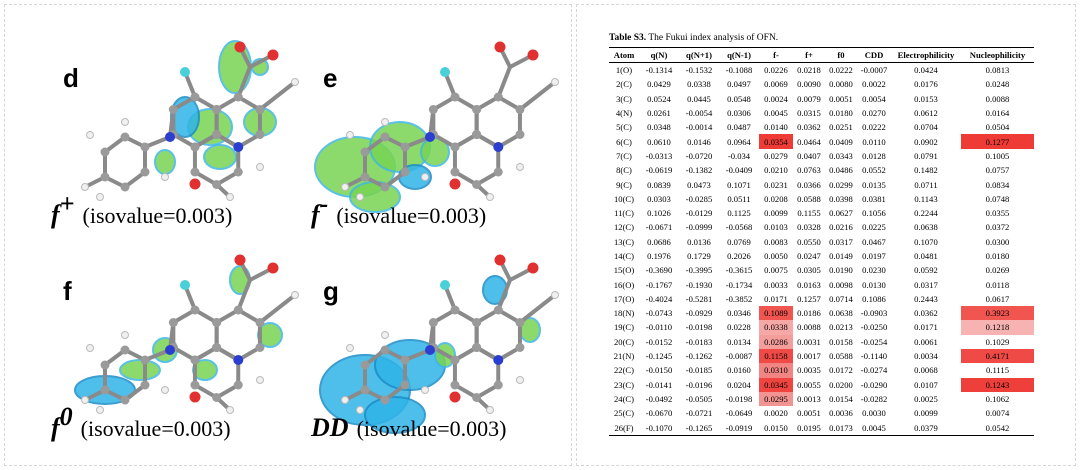 This screenshot has width=1080, height=470. Describe the element at coordinates (841, 413) in the screenshot. I see `table-cell: 0.0036` at that location.